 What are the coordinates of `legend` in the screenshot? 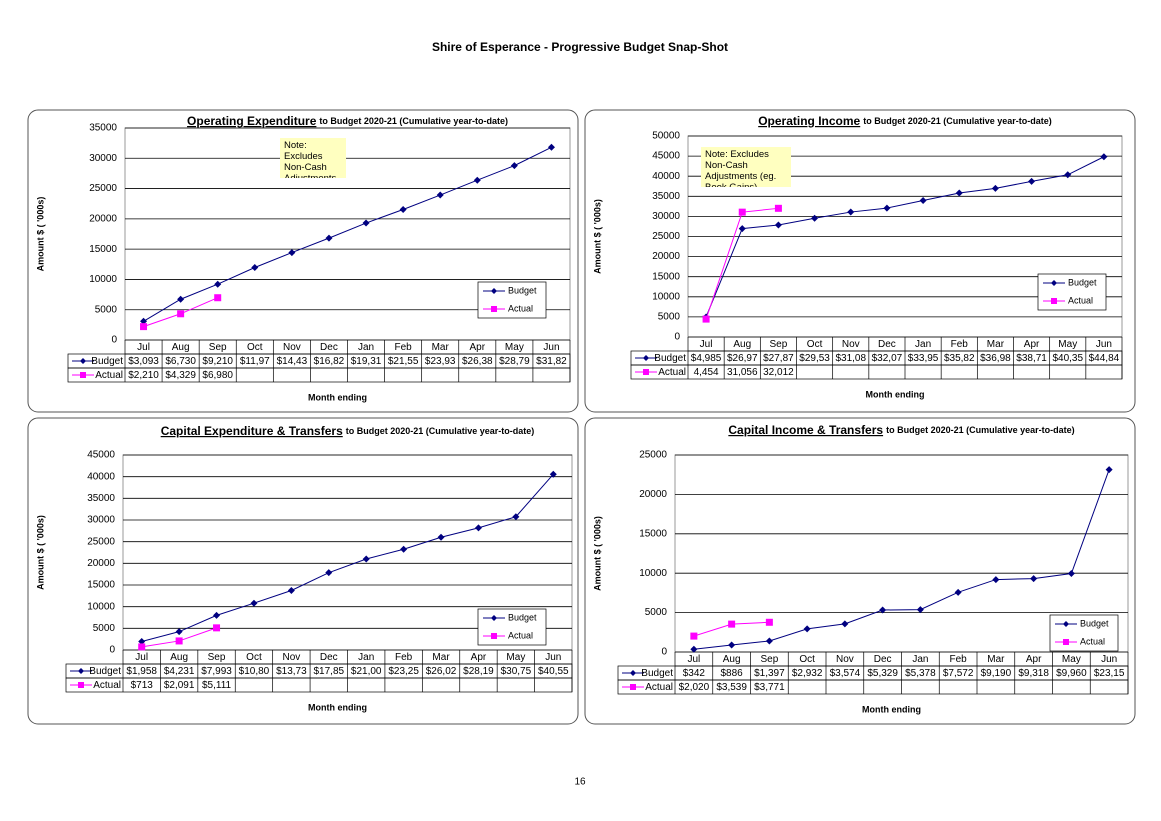 It's located at (1072, 292).